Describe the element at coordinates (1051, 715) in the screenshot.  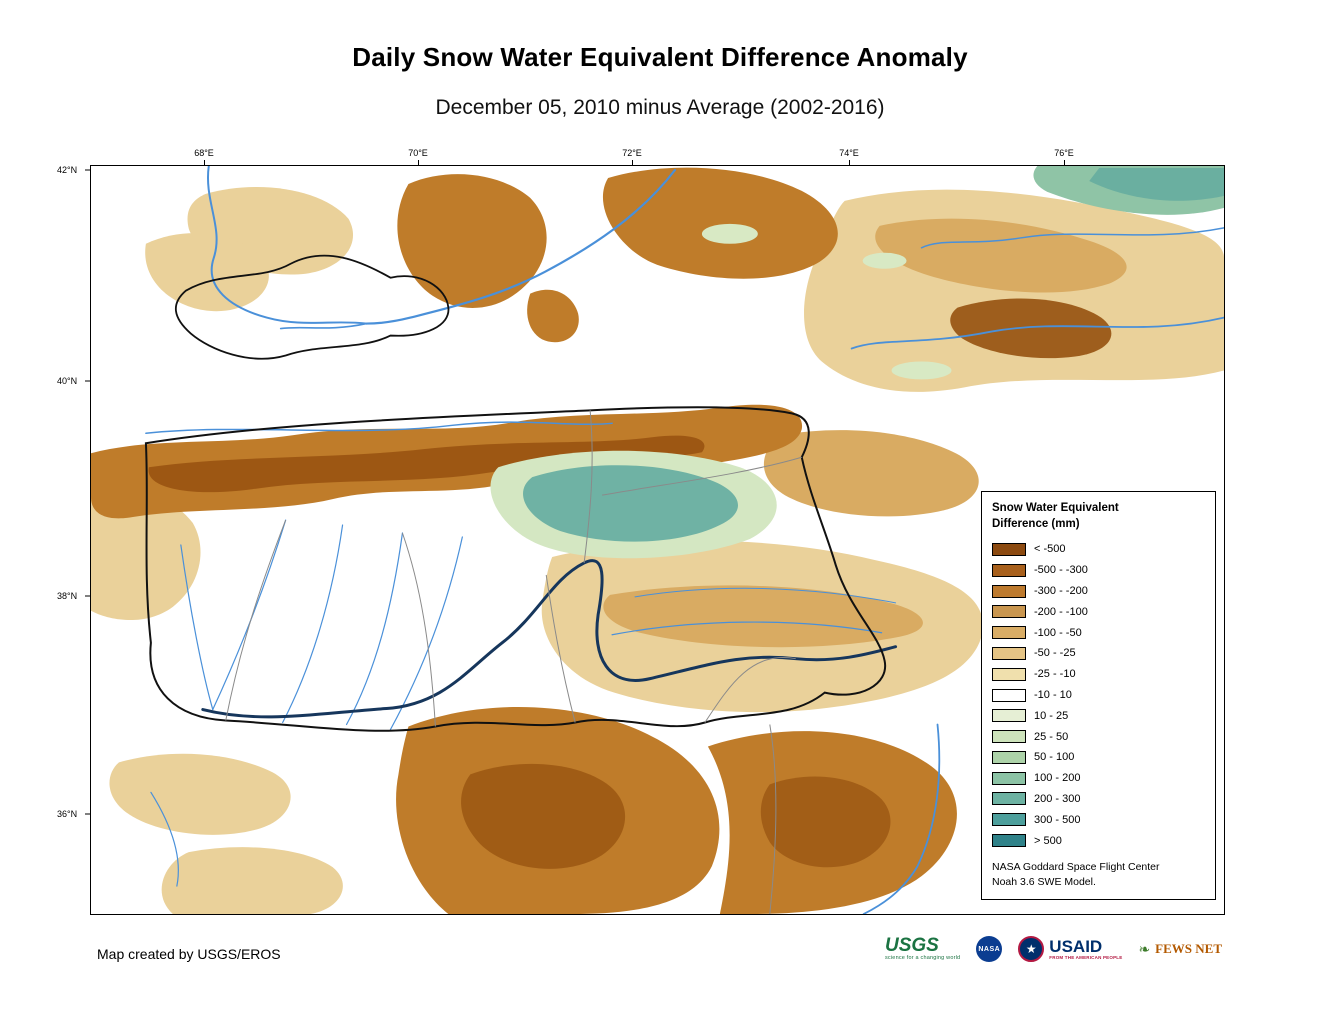
I see `legend-entry-label: 10 - 25` at that location.